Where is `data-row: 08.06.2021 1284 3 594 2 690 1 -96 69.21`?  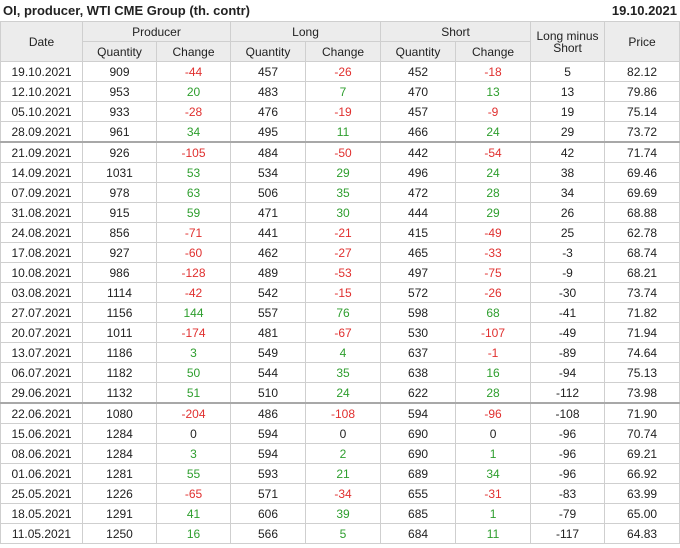
data-row: 08.06.2021 1284 3 594 2 690 1 -96 69.21 is located at coordinates (340, 453).